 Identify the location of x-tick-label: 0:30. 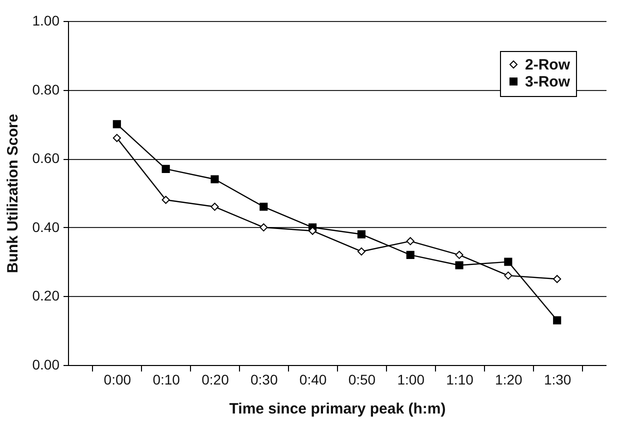
(264, 380).